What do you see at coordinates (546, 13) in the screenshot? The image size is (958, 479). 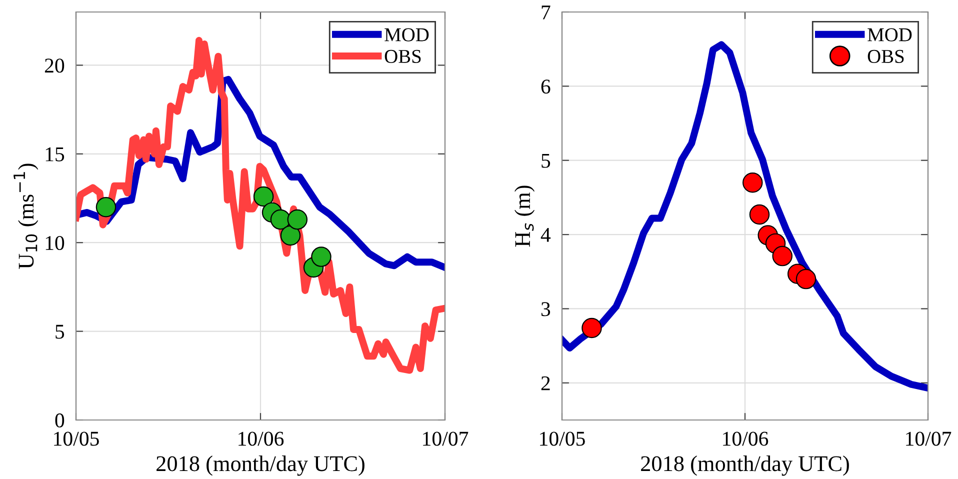 I see `y-tick-label: 7` at bounding box center [546, 13].